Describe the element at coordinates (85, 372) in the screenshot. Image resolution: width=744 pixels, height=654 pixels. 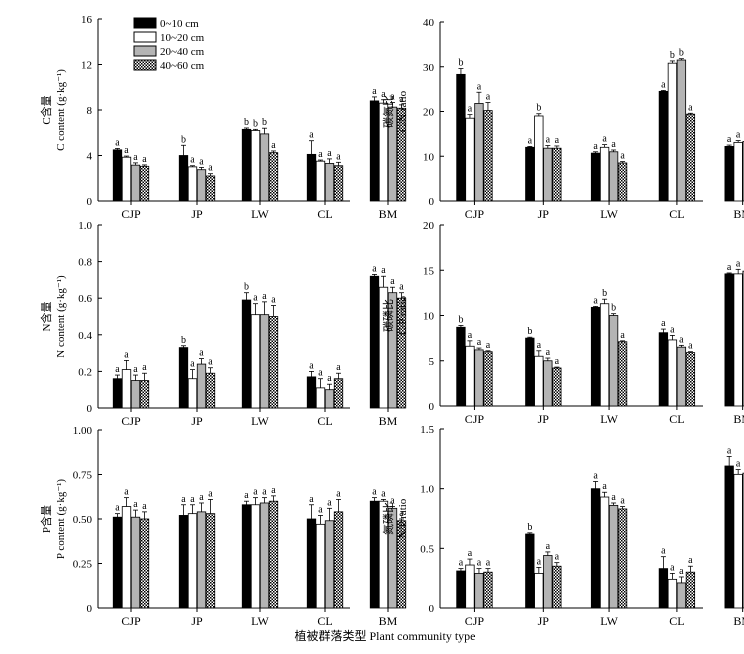
I see `y-tick-label: 0.2` at that location.